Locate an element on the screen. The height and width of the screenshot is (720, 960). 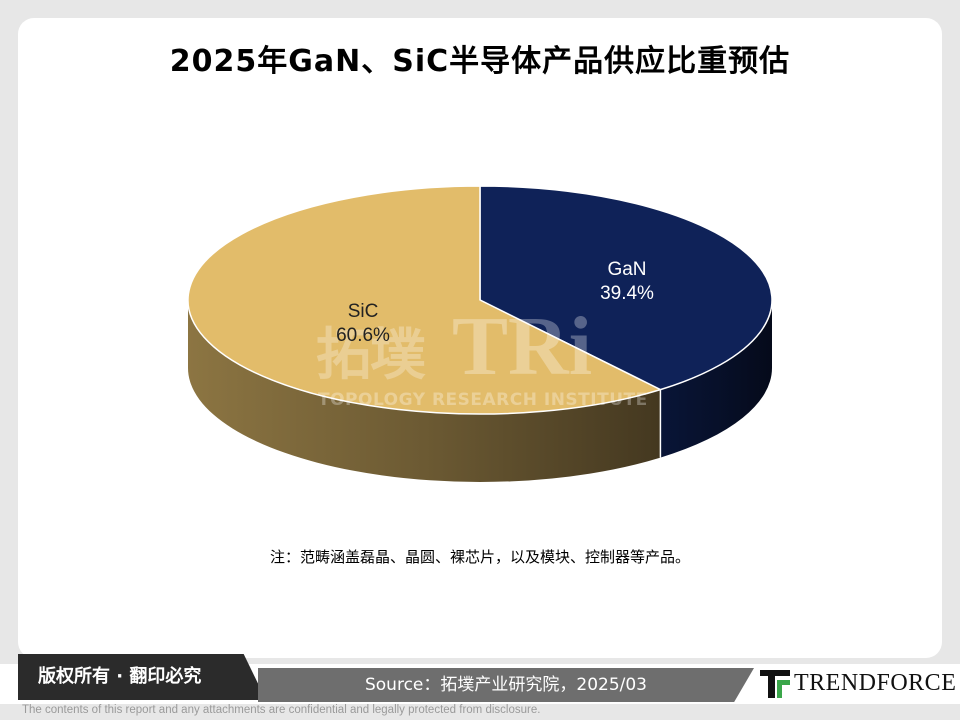
copyright-badge: 版权所有 · 翻印必究 is located at coordinates (142, 677).